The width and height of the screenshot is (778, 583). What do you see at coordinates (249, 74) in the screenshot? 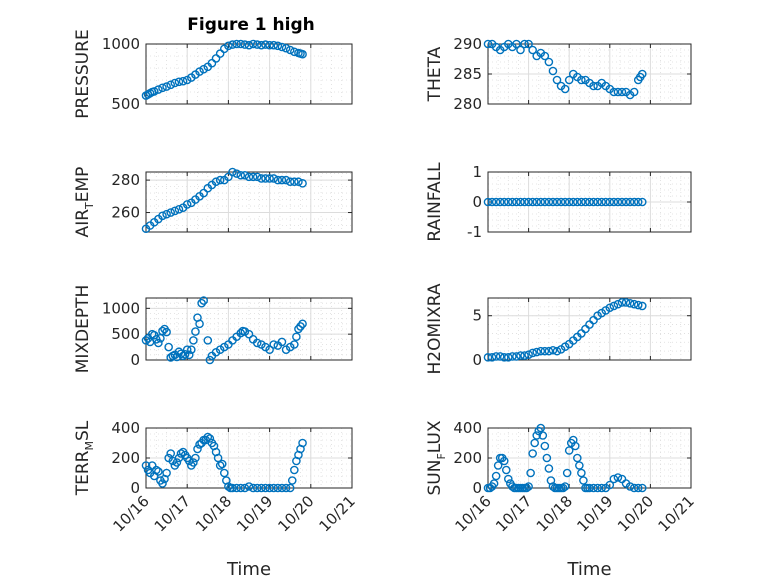
I see `plot-area` at bounding box center [249, 74].